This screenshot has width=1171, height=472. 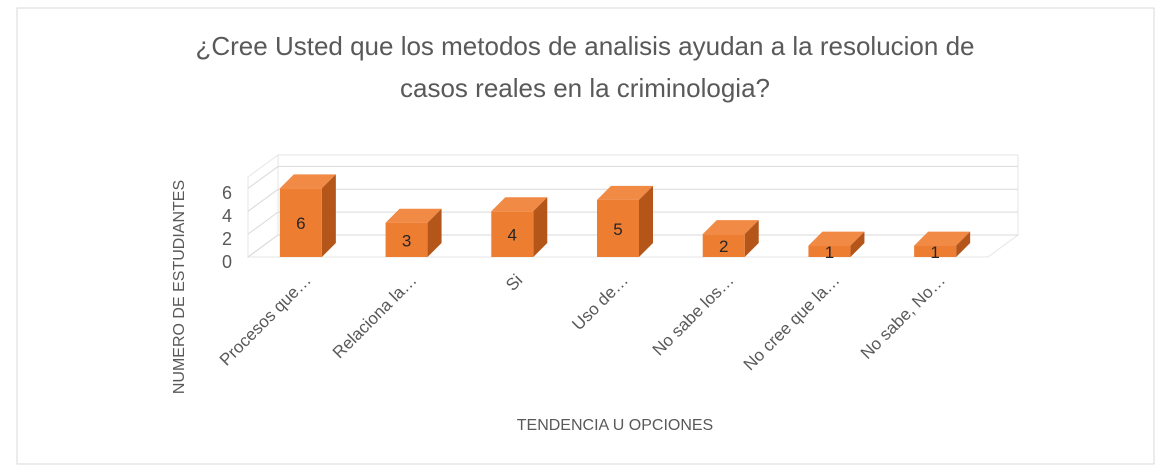 What do you see at coordinates (227, 239) in the screenshot?
I see `y-tick-label: 2` at bounding box center [227, 239].